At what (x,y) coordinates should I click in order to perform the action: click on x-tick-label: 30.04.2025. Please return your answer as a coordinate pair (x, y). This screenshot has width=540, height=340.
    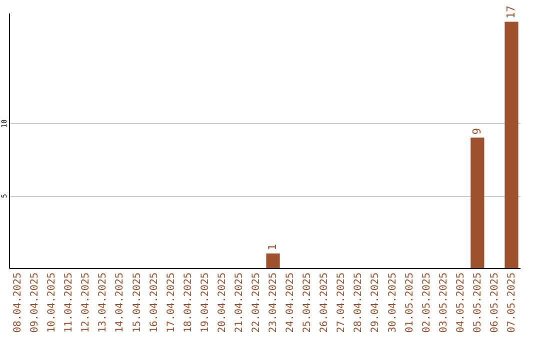
    Looking at the image, I should click on (392, 302).